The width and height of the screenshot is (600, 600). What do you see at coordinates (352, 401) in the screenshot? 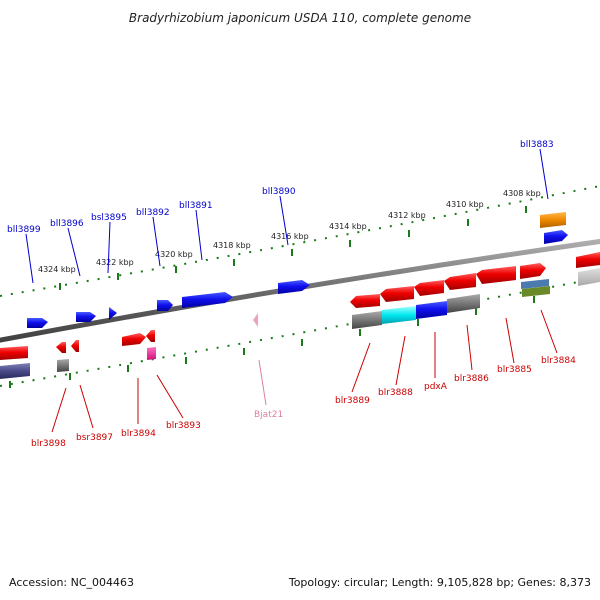
I see `gene-label: blr3889` at bounding box center [352, 401].